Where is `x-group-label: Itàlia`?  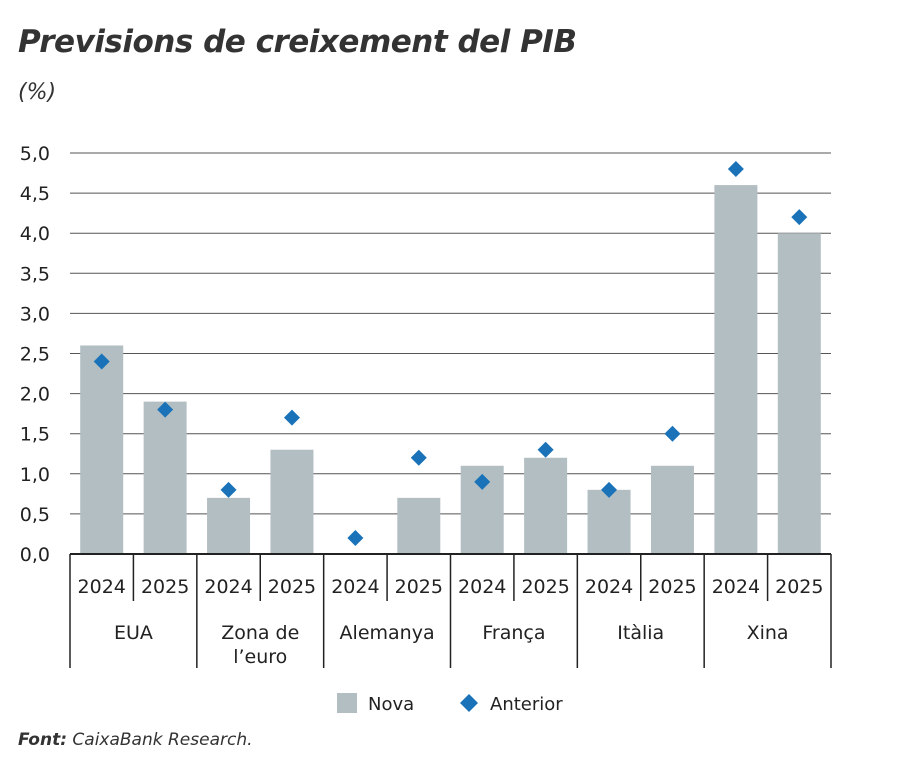
x-group-label: Itàlia is located at coordinates (640, 633).